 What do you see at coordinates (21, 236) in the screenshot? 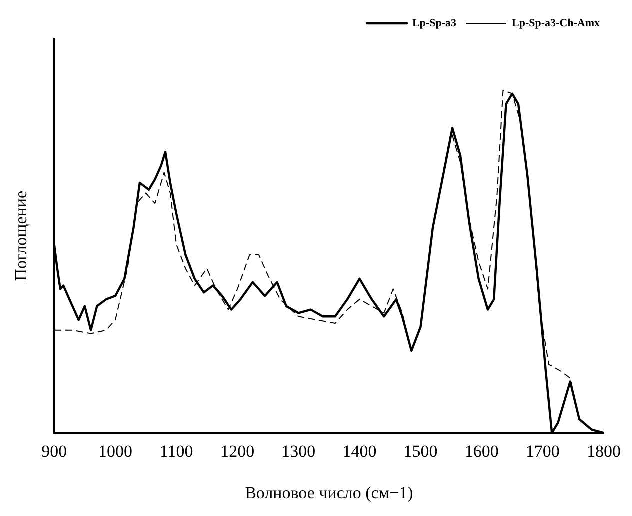
I see `y-axis-title: Поглощение` at bounding box center [21, 236].